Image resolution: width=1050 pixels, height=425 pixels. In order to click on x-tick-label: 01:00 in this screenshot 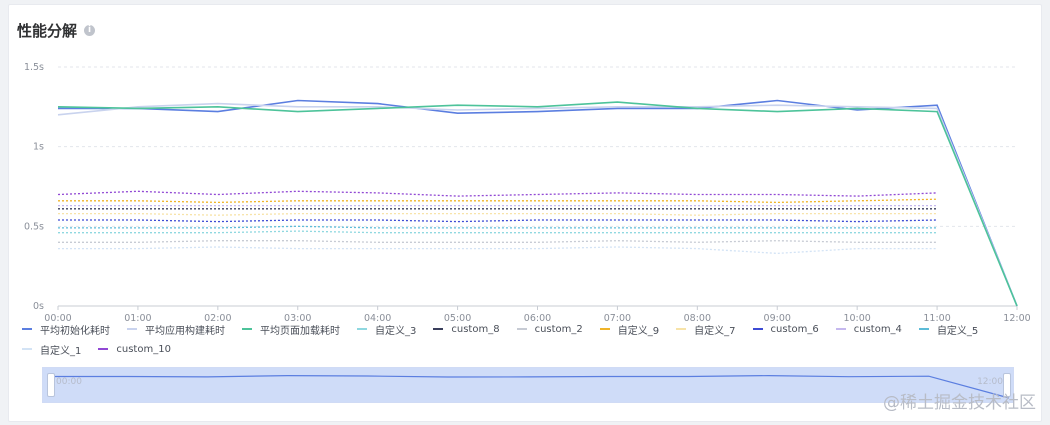, I will do `click(137, 318)`.